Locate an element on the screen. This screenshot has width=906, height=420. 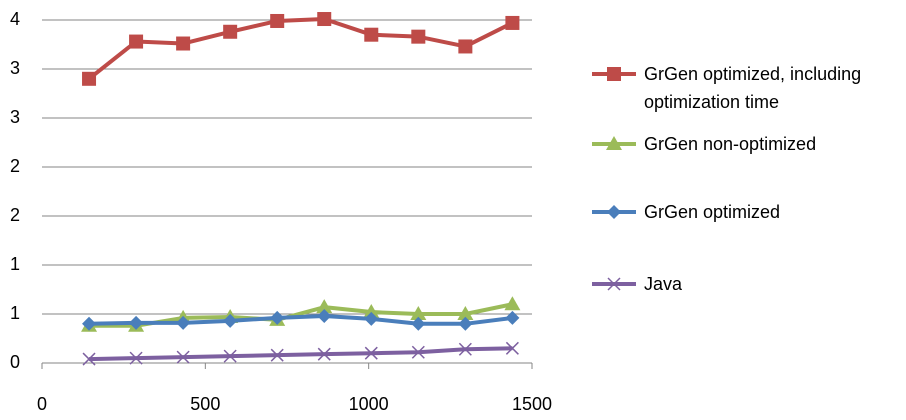
legend-entry: GrGen optimized is located at coordinates (746, 212).